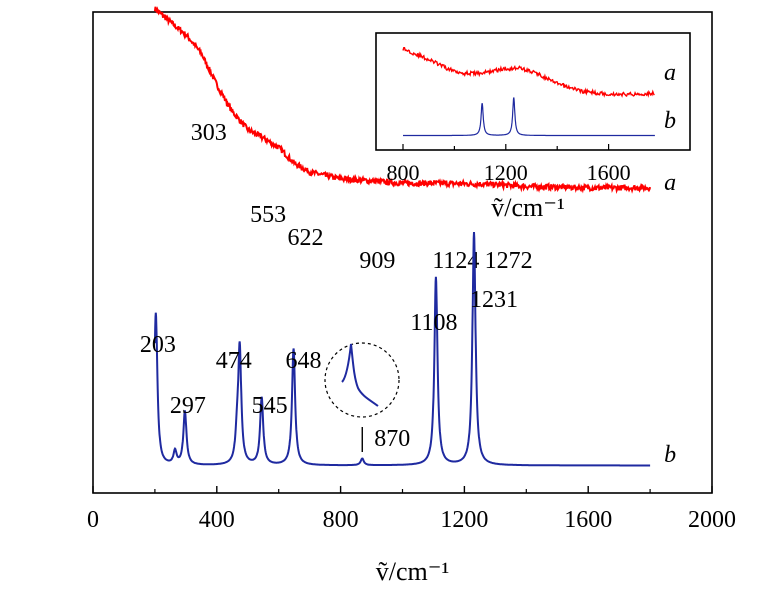 The width and height of the screenshot is (770, 600). I want to click on series-b-label: b, so click(670, 455).